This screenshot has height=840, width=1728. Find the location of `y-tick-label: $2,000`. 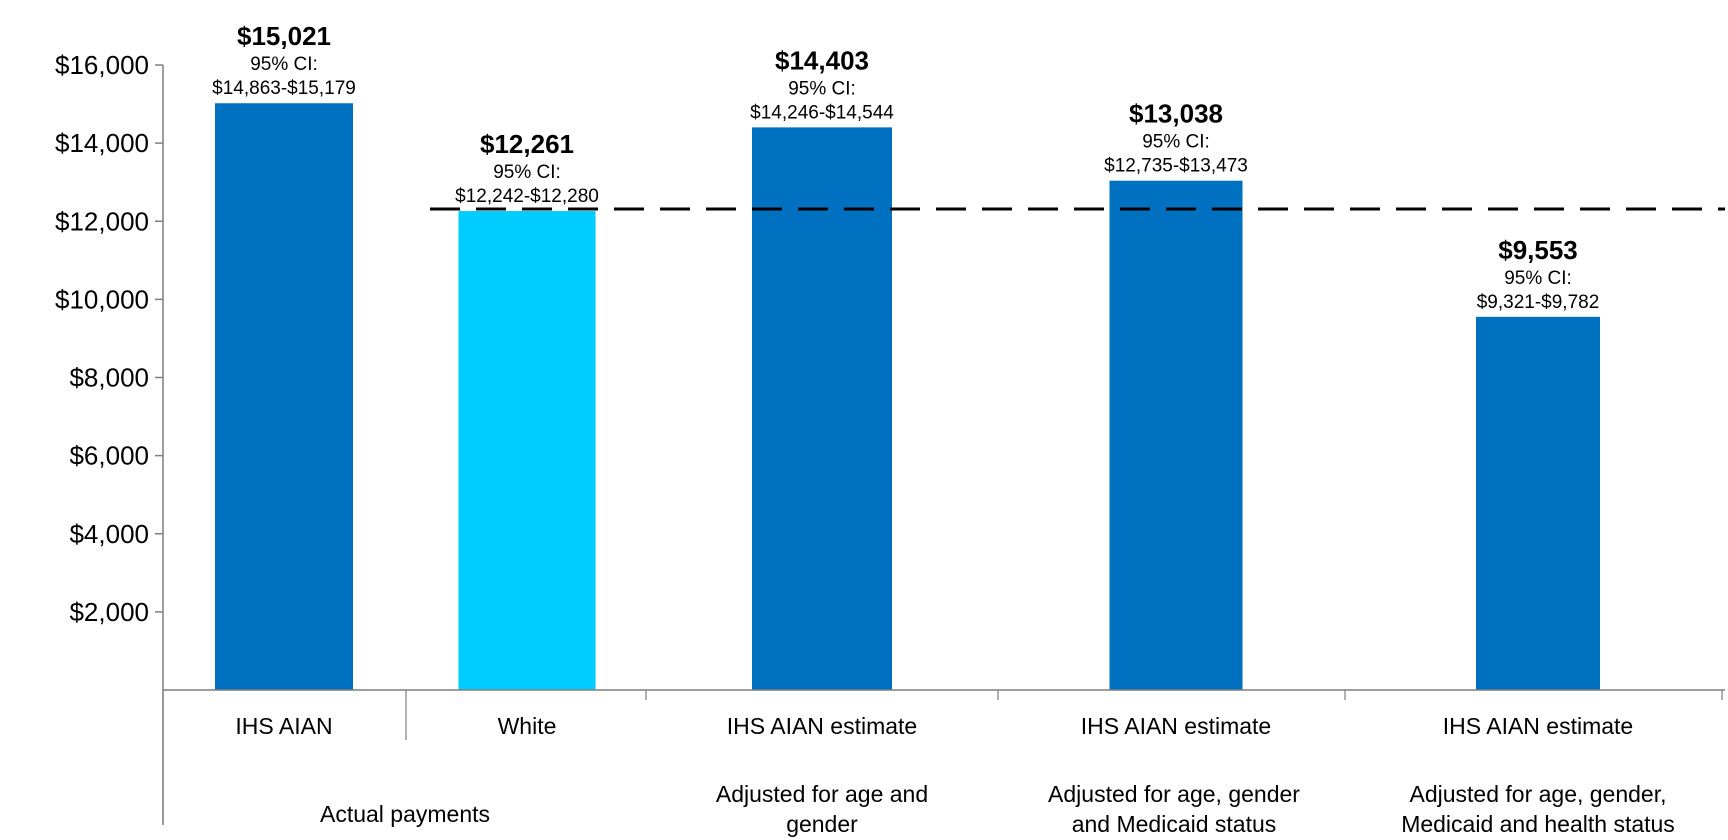

y-tick-label: $2,000 is located at coordinates (109, 612).